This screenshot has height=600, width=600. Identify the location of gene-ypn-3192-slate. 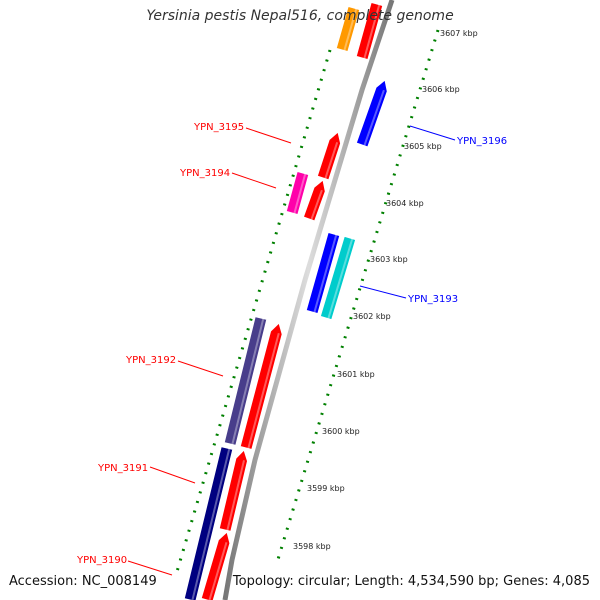
(245, 381).